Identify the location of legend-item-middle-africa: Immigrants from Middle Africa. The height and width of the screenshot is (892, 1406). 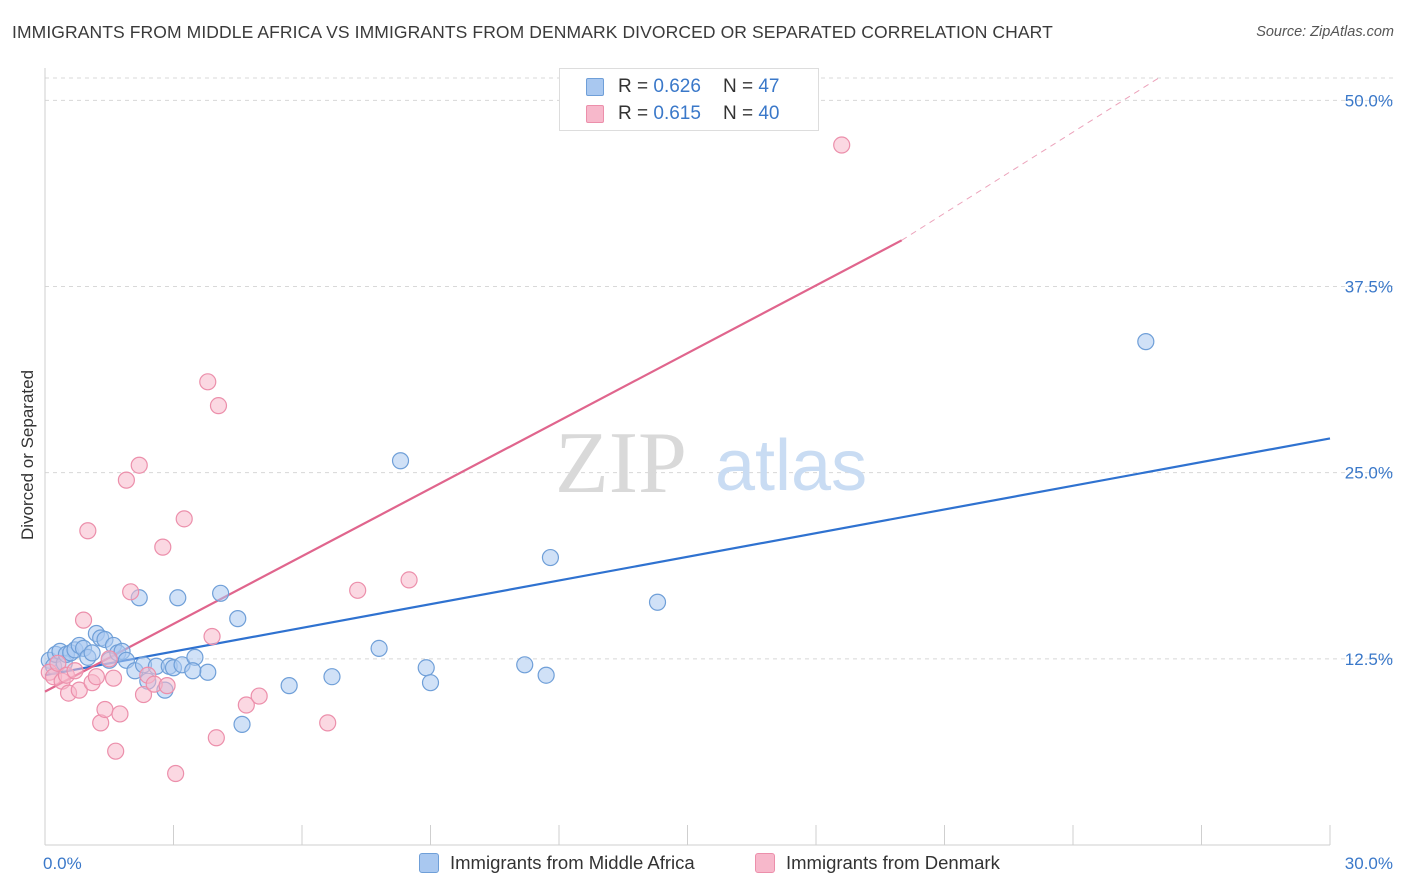
(557, 863).